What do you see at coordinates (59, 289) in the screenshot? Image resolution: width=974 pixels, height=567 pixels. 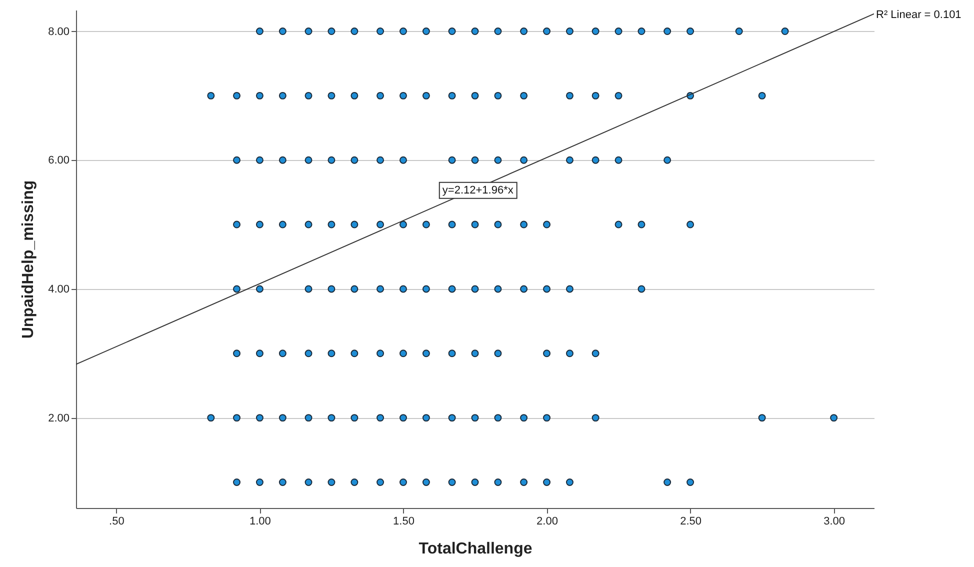 I see `y-tick-label: 4.00` at bounding box center [59, 289].